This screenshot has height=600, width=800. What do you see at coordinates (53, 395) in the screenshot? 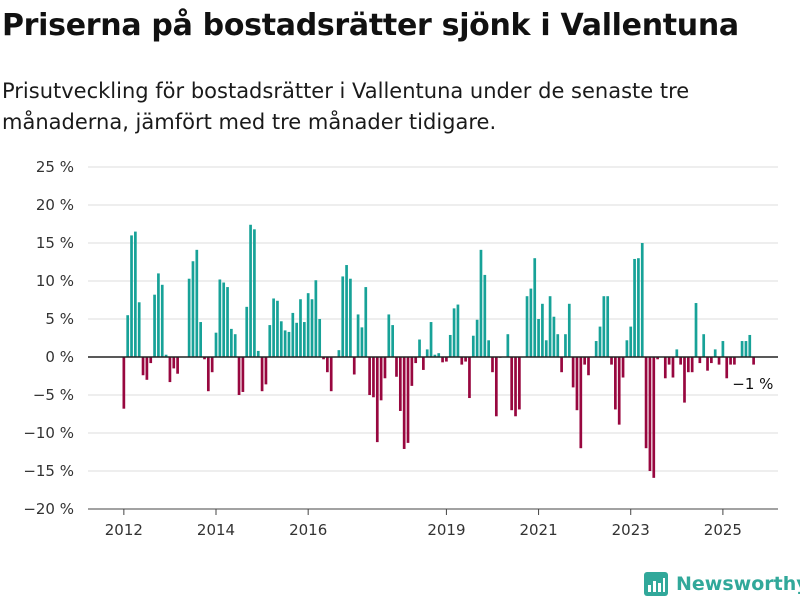
I see `y-tick-label: −5 %` at bounding box center [53, 395].